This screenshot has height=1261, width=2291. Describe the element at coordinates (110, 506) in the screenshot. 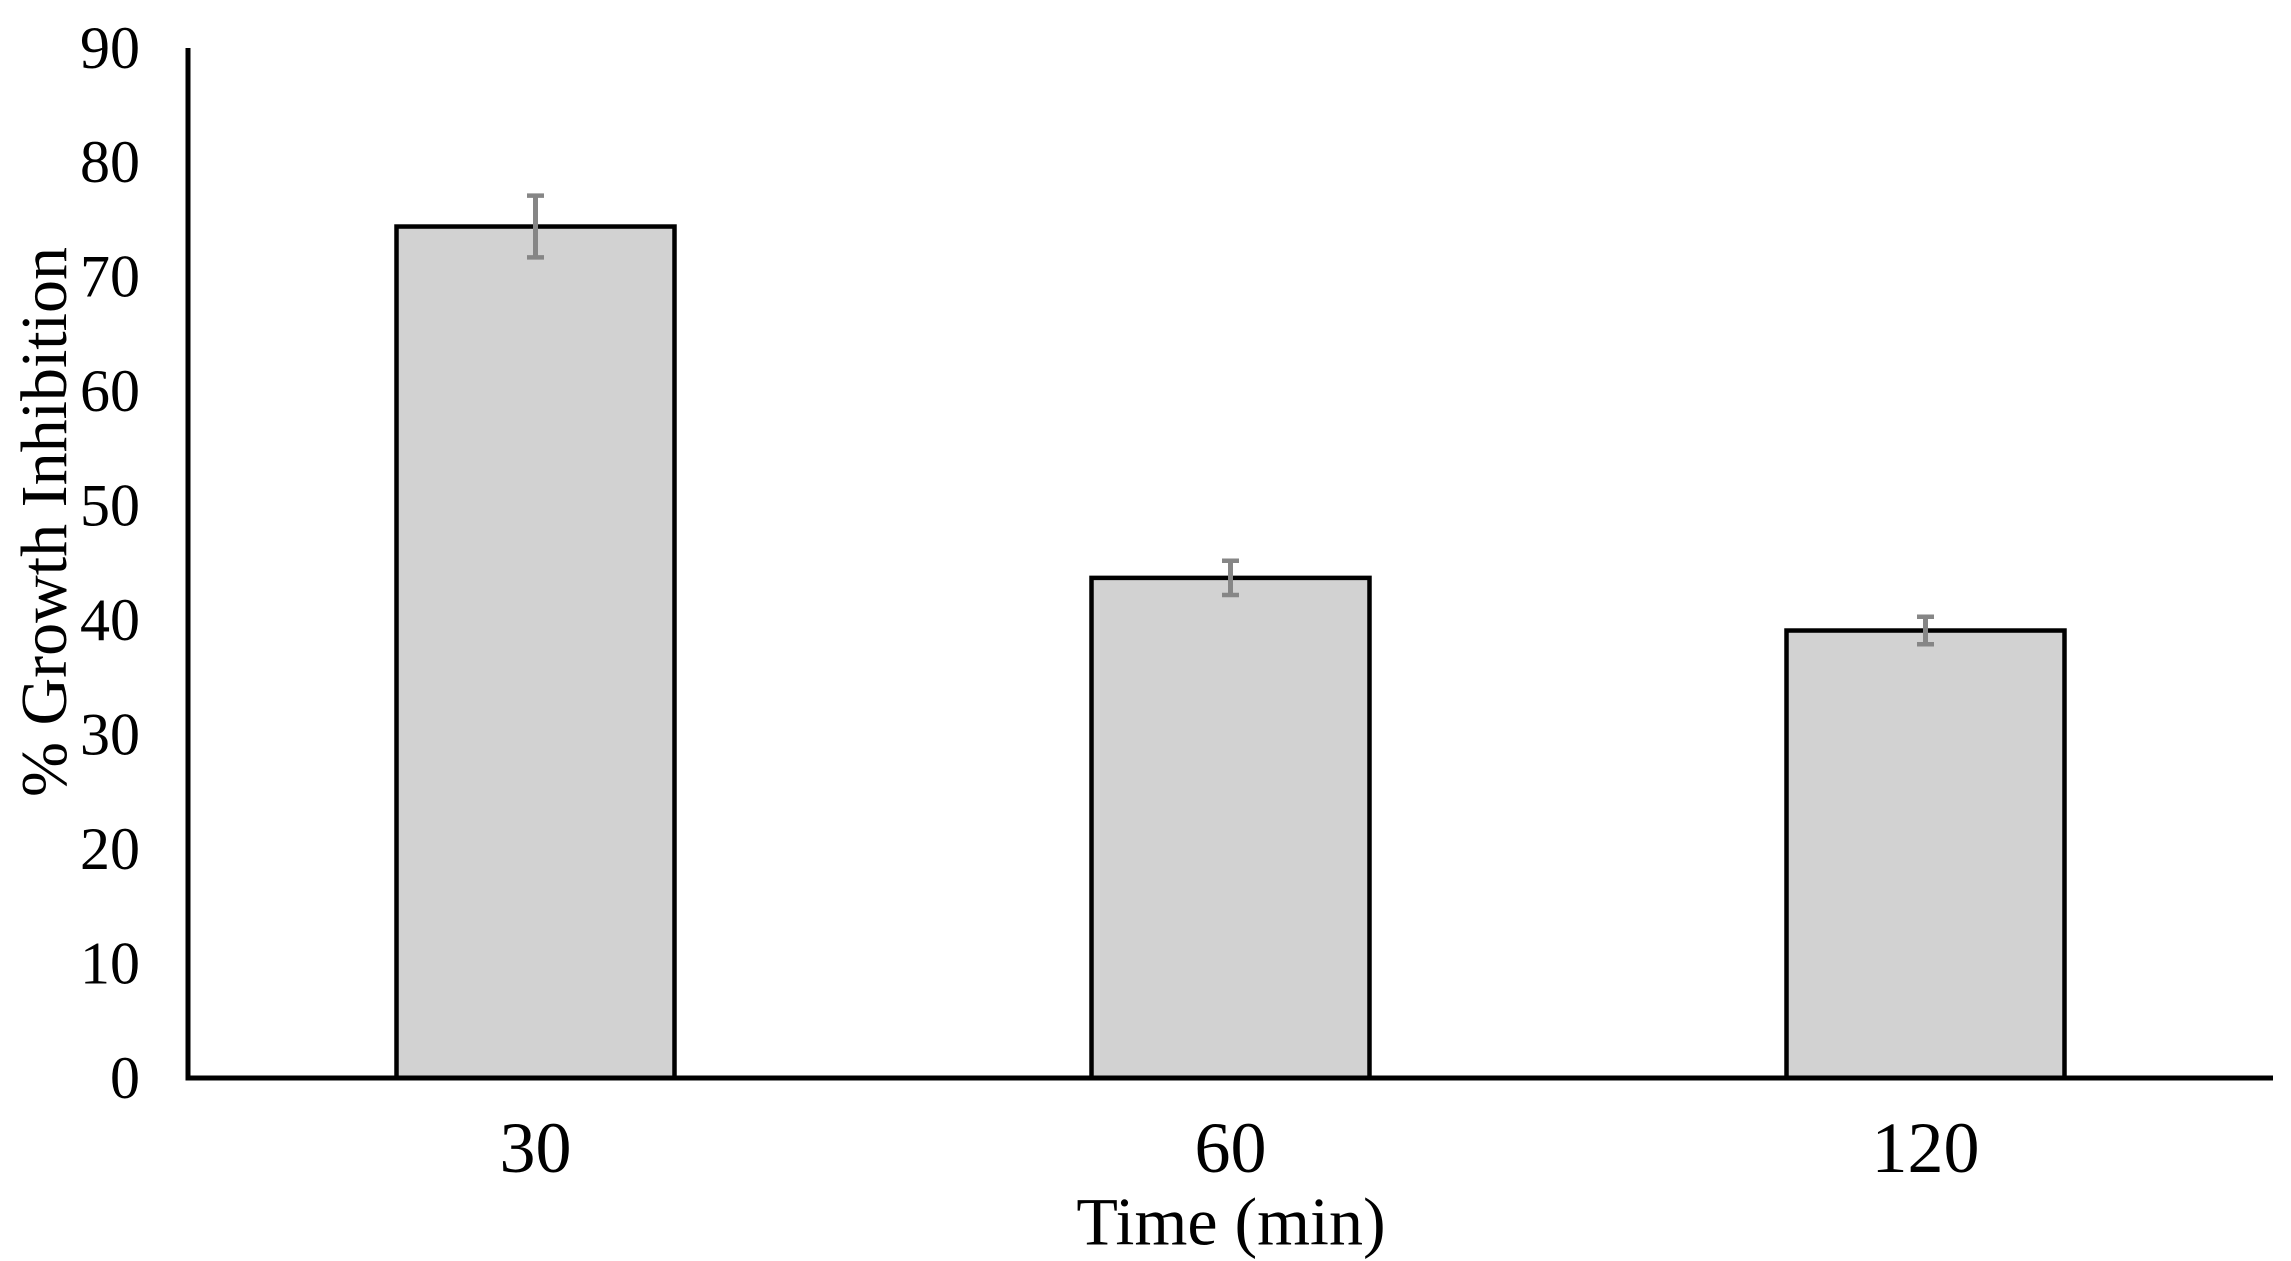

I see `y-tick-label: 50` at that location.